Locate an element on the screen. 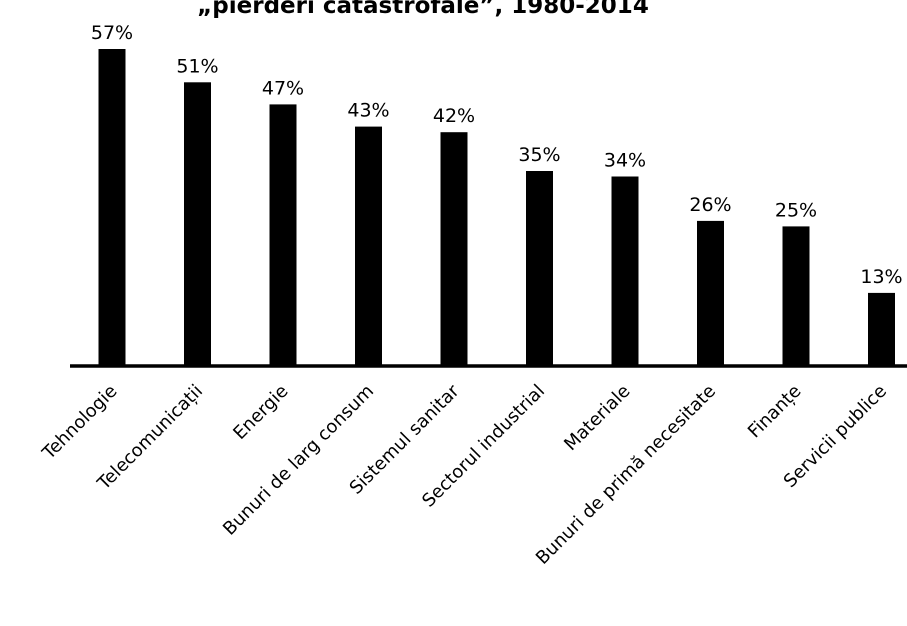 The width and height of the screenshot is (907, 626). x-tick-label: Materiale is located at coordinates (597, 418).